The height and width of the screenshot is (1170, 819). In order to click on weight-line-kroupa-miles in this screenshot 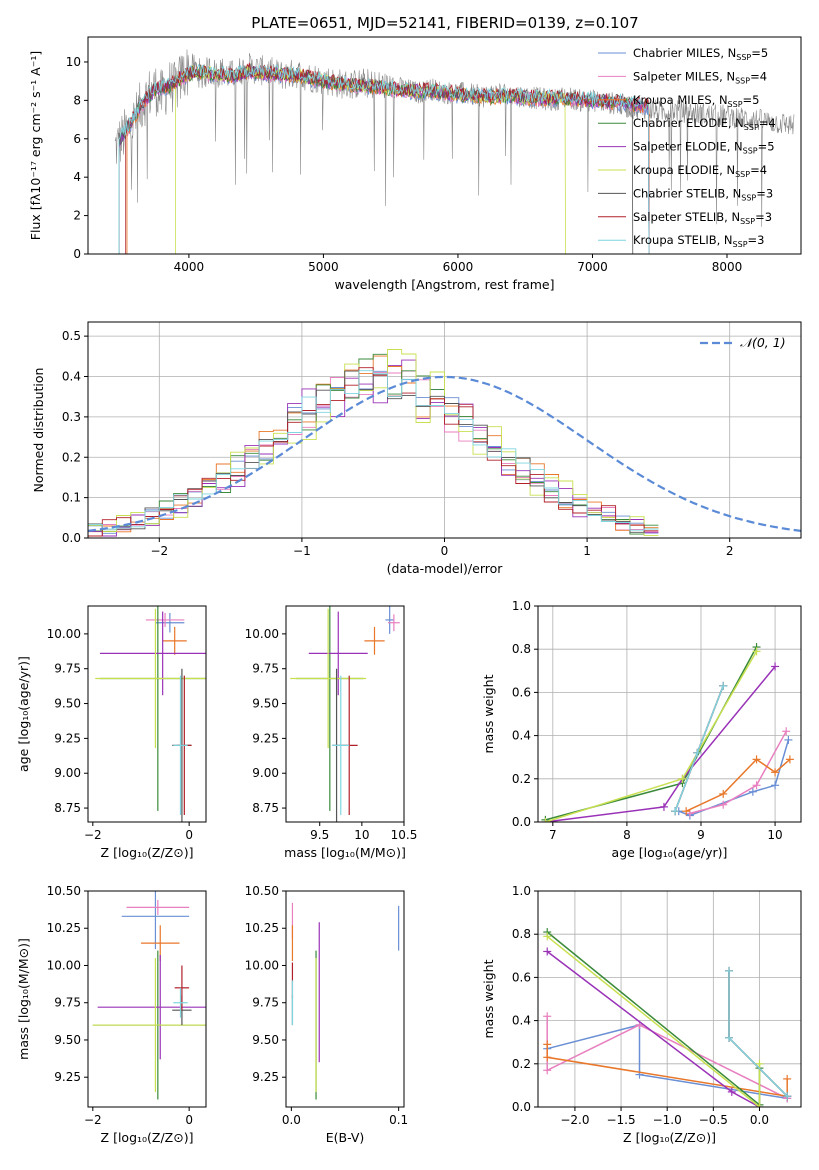, I will do `click(738, 785)`.